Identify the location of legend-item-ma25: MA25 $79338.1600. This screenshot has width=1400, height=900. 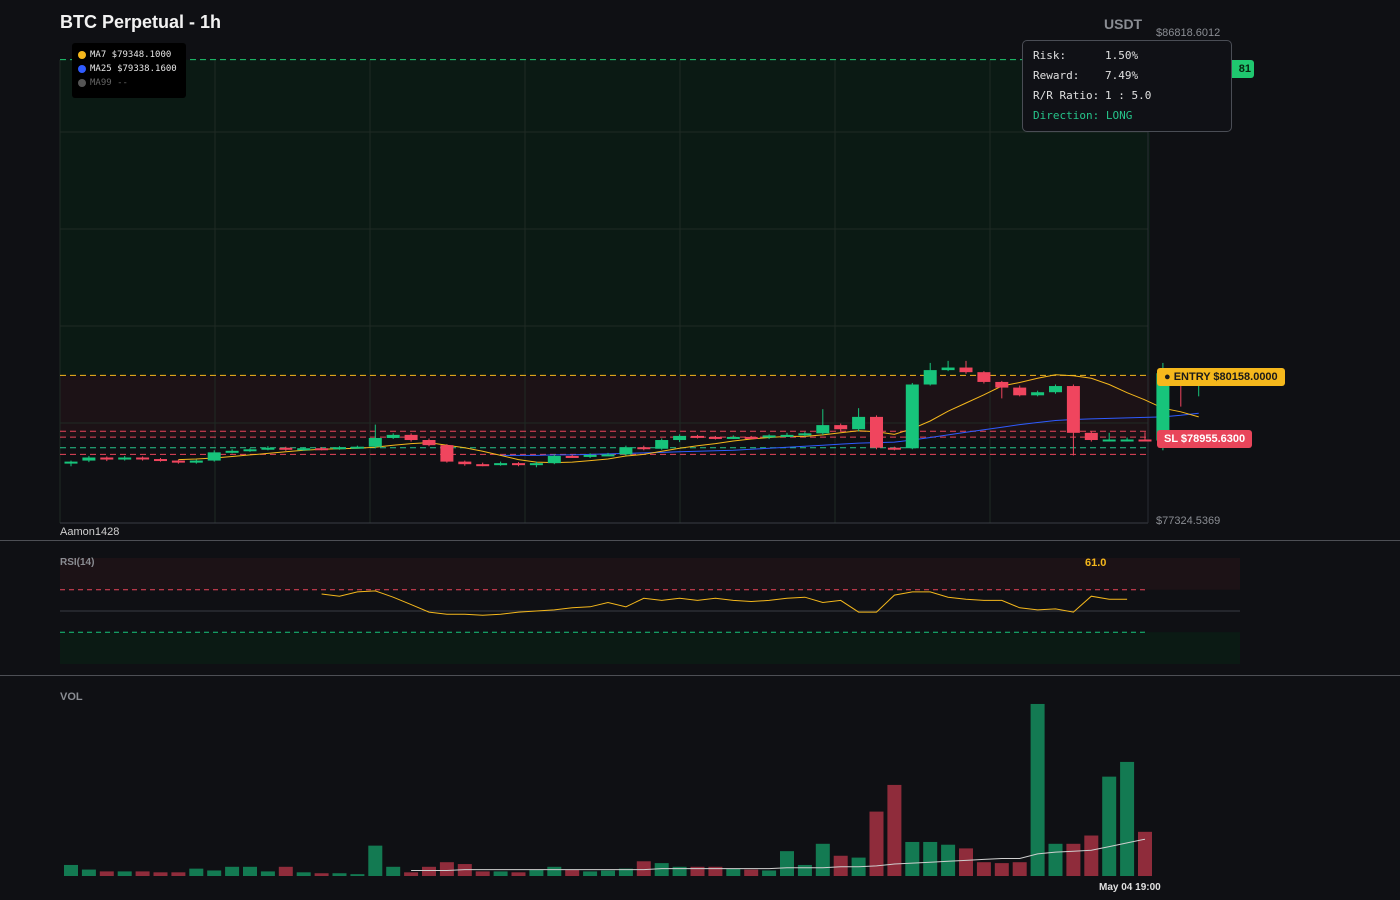
(129, 69).